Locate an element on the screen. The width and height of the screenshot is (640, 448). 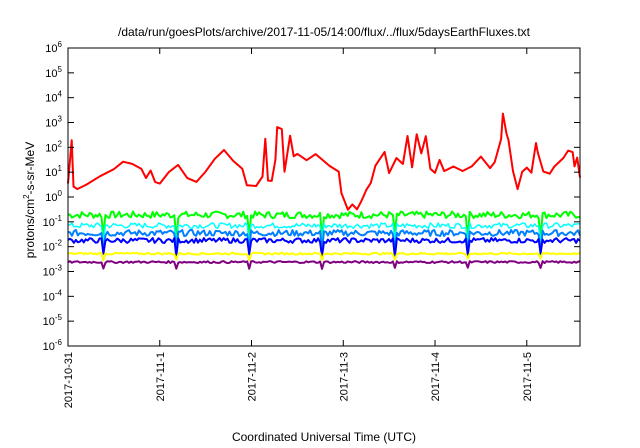
y-axis-label-sup: 2 is located at coordinates (26, 196).